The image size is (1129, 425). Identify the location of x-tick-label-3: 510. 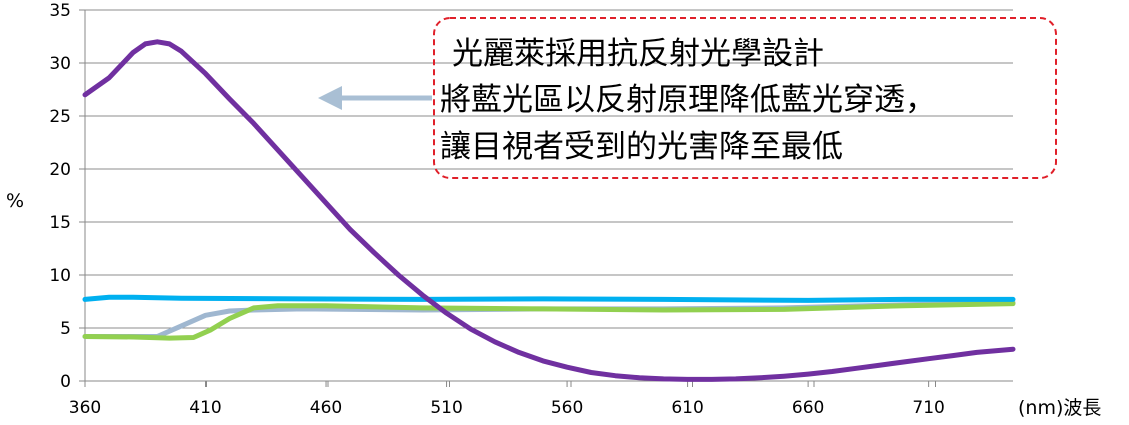
(446, 408).